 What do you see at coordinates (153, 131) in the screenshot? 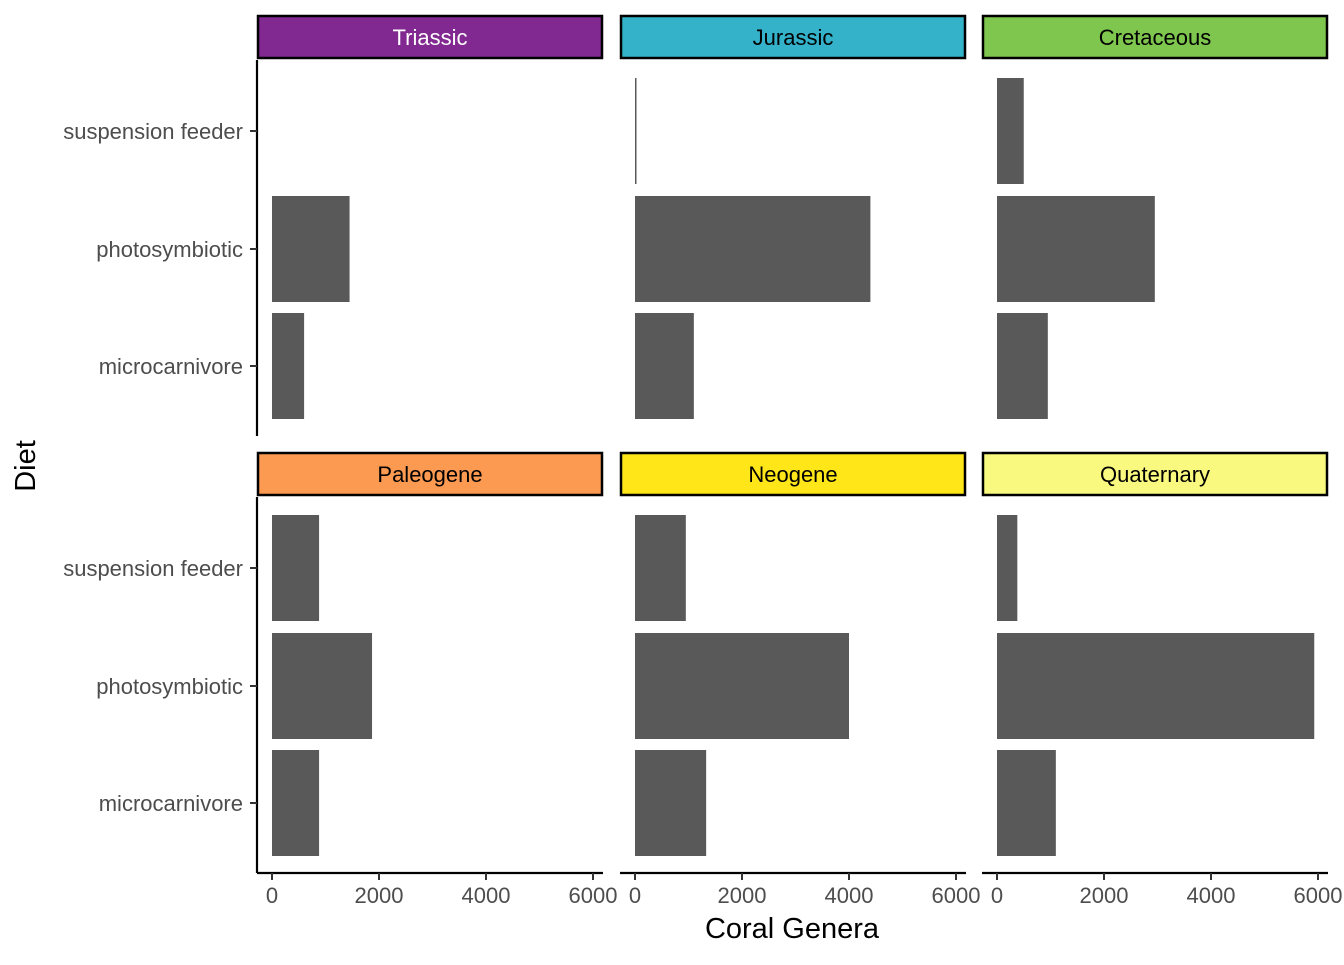
I see `y-tick-label-suspension-feeder-row-1: suspension feeder` at bounding box center [153, 131].